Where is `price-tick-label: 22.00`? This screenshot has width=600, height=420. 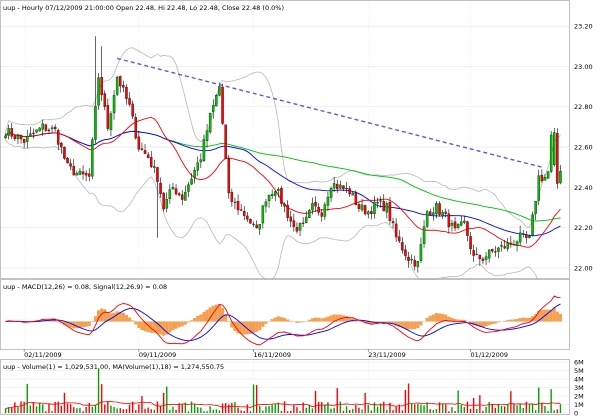
price-tick-label: 22.00 is located at coordinates (583, 268).